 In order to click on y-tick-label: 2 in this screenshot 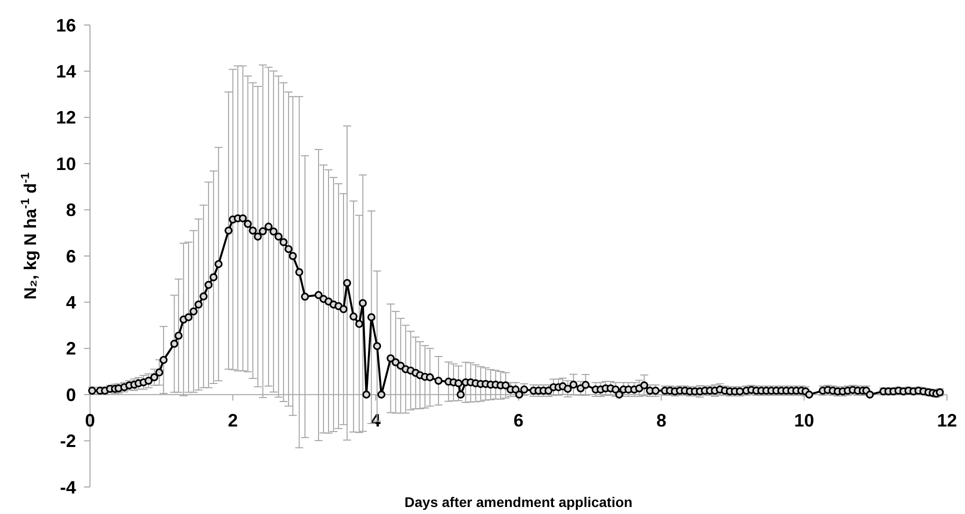, I will do `click(71, 348)`.